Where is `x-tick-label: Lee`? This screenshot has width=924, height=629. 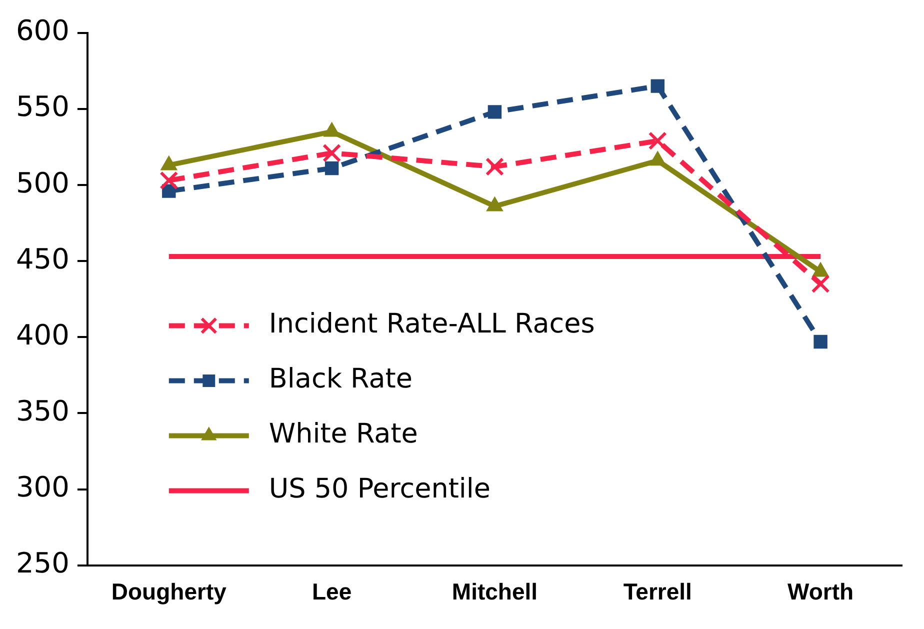 x-tick-label: Lee is located at coordinates (332, 591).